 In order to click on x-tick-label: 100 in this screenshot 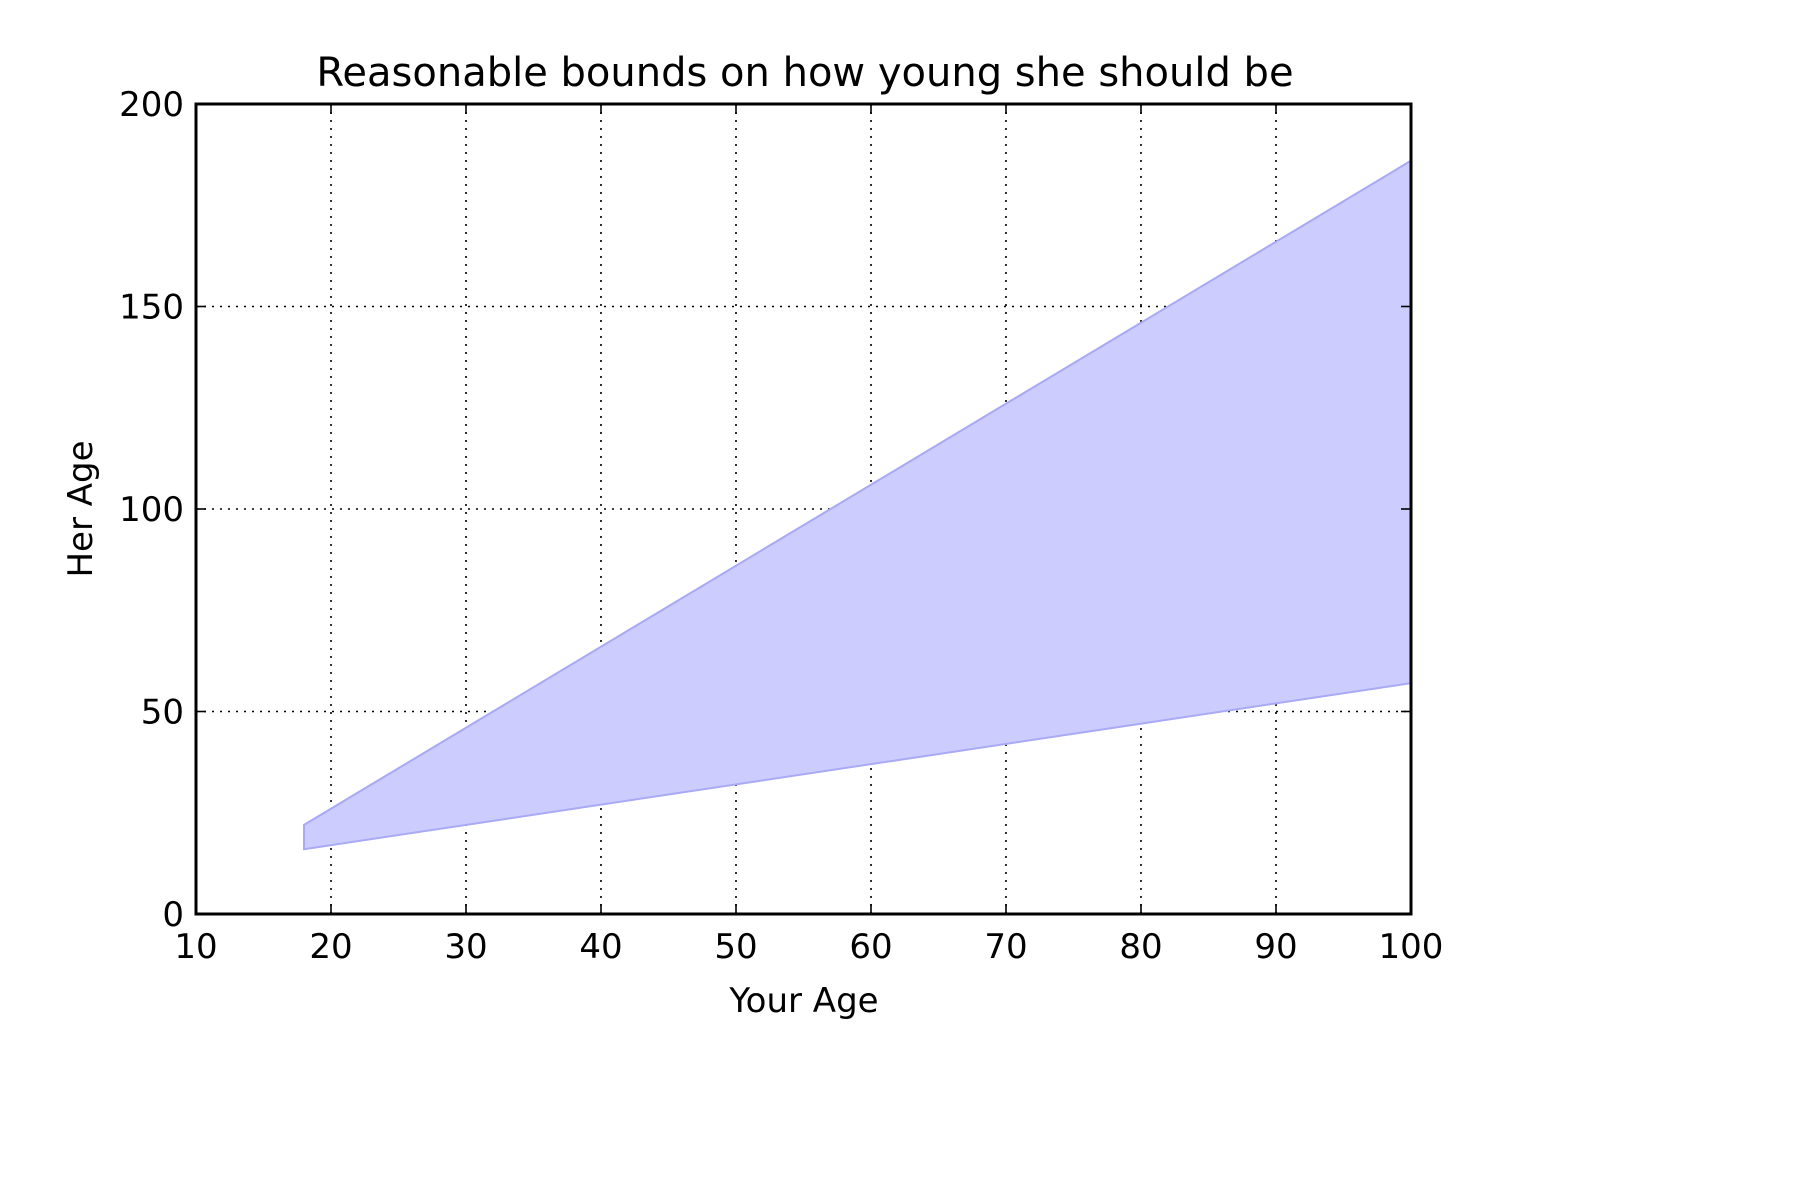, I will do `click(1411, 947)`.